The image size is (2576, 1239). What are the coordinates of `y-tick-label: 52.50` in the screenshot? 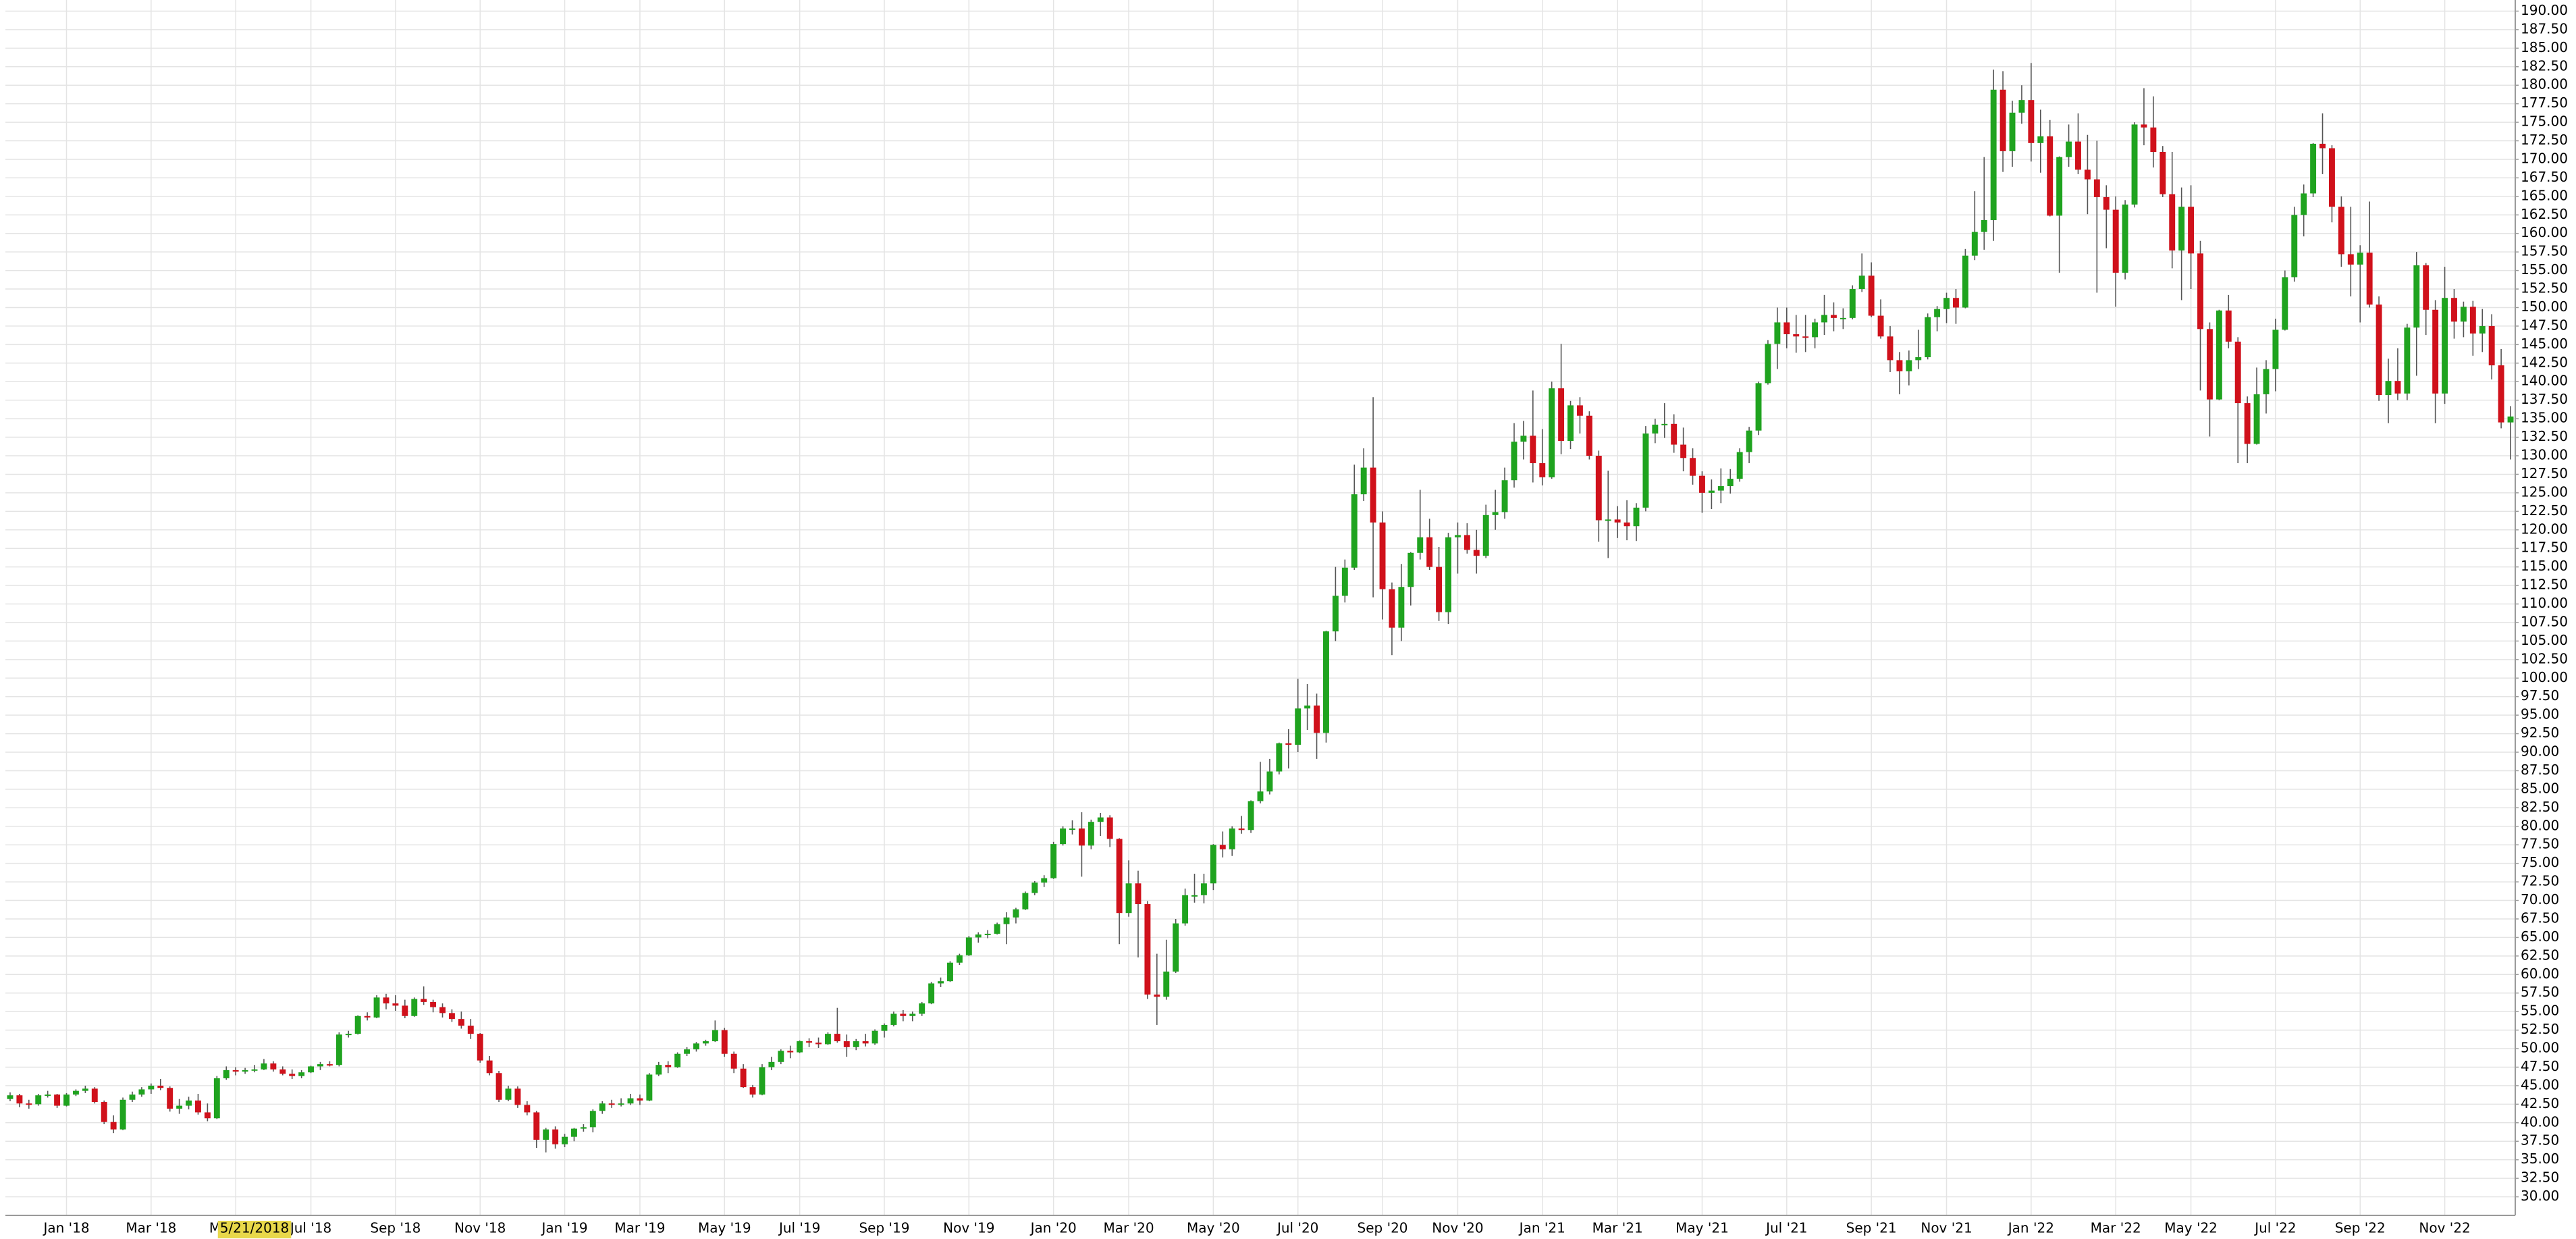 It's located at (2540, 1029).